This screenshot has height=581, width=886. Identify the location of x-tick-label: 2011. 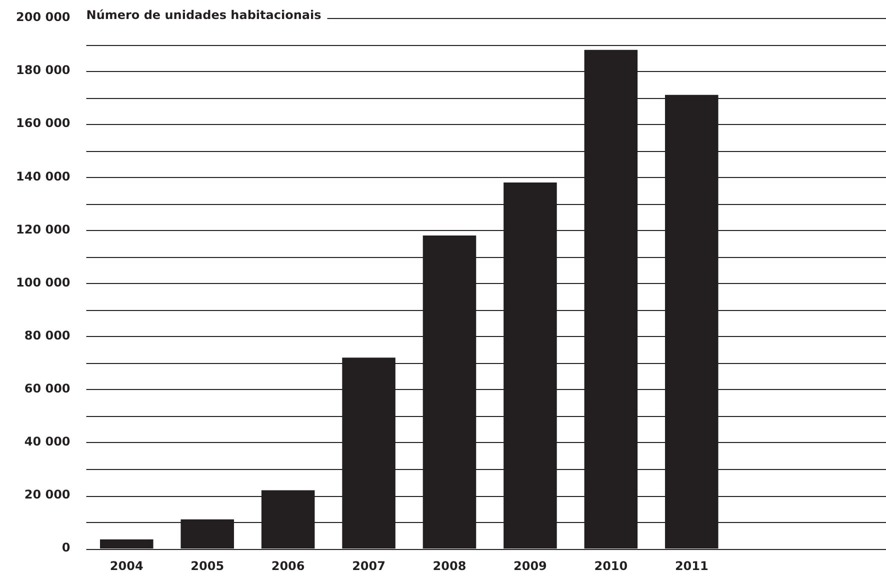
(691, 565).